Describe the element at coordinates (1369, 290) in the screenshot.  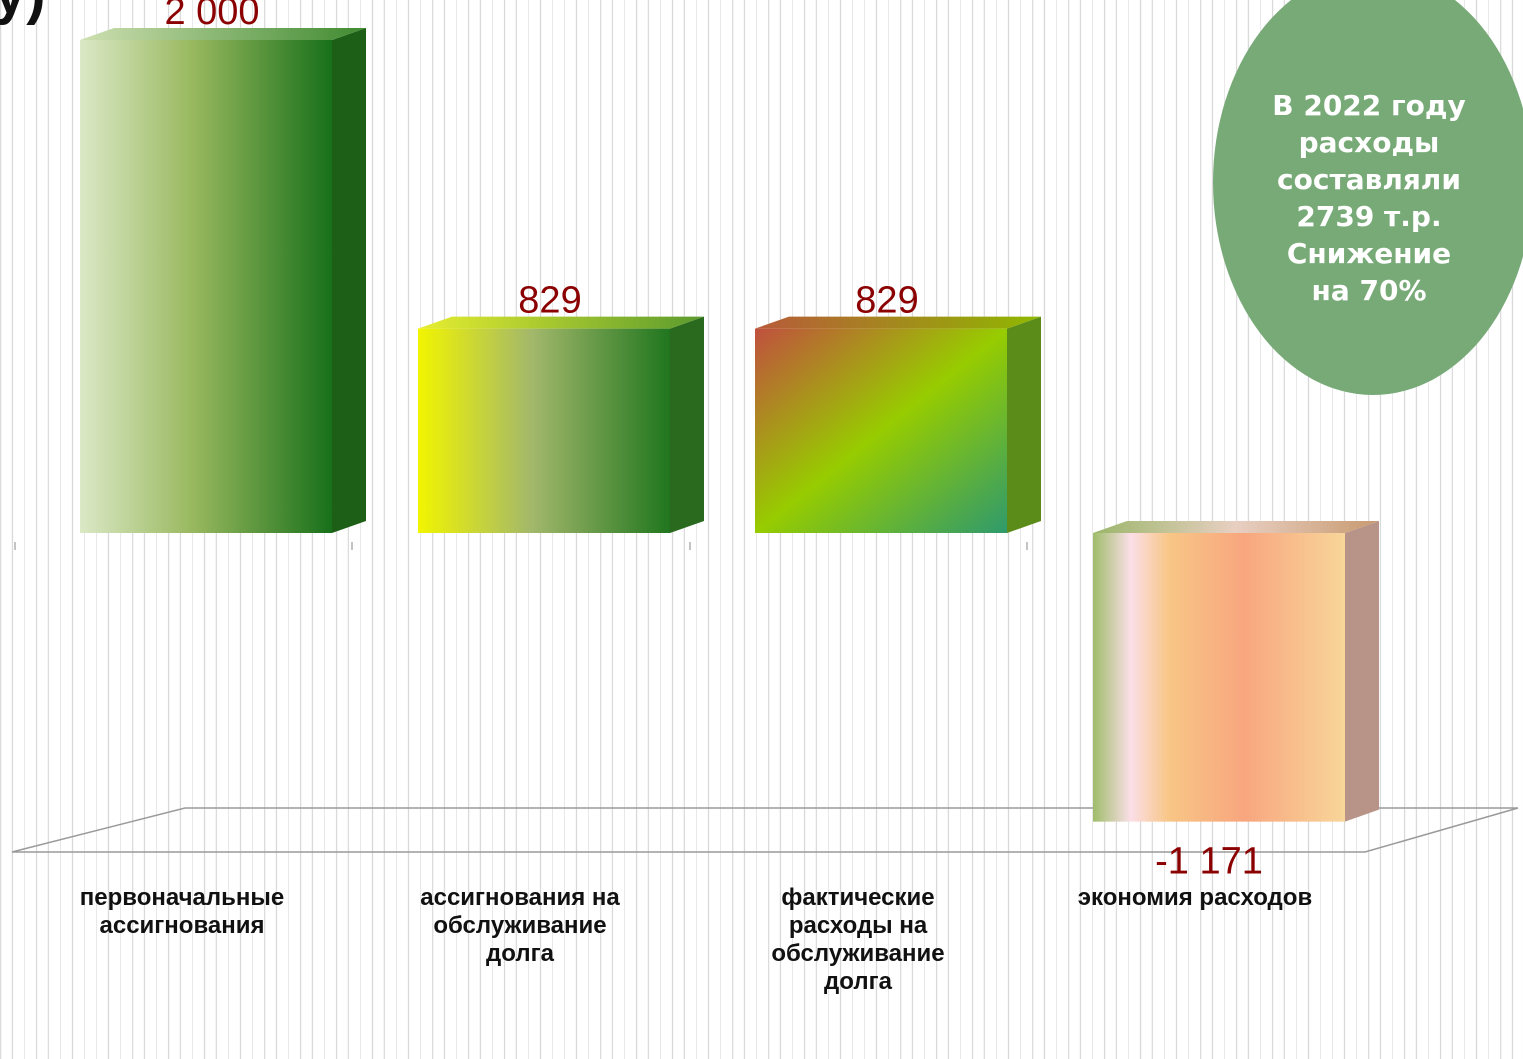
I see `callout-line: на 70%` at that location.